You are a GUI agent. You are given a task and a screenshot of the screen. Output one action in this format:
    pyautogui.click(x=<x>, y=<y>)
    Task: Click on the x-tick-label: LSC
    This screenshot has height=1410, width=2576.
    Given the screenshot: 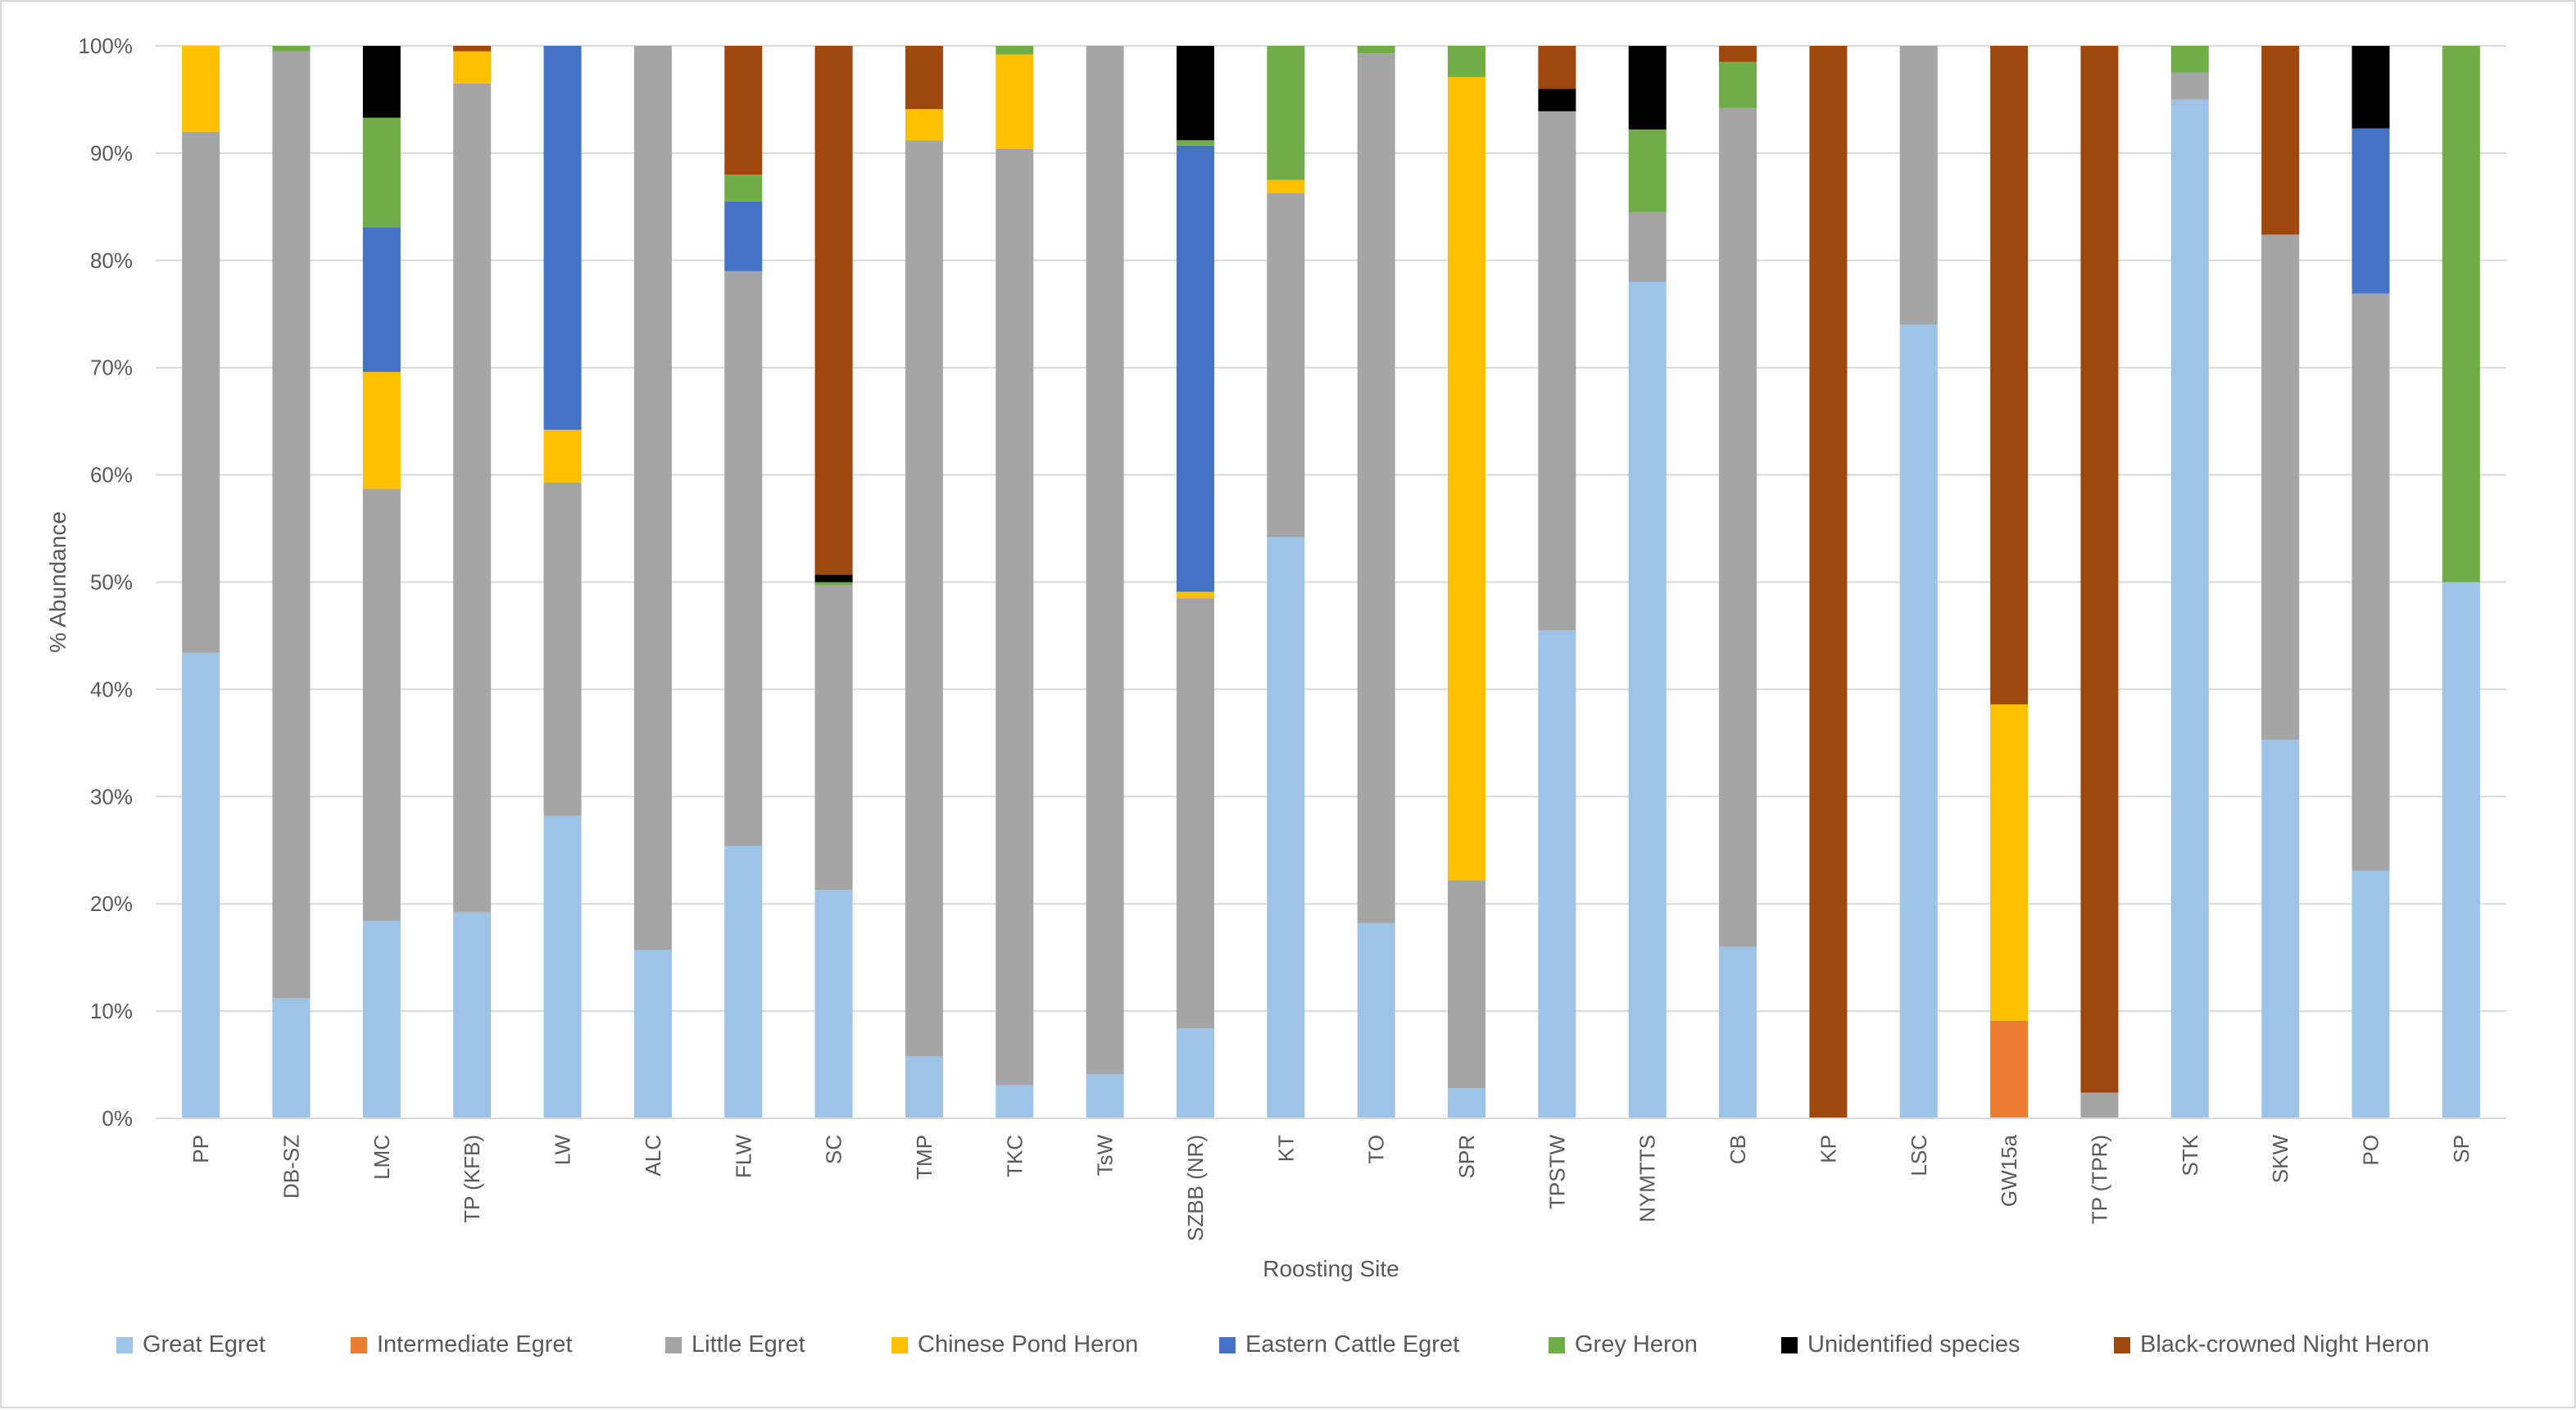 What is the action you would take?
    pyautogui.click(x=1919, y=1156)
    